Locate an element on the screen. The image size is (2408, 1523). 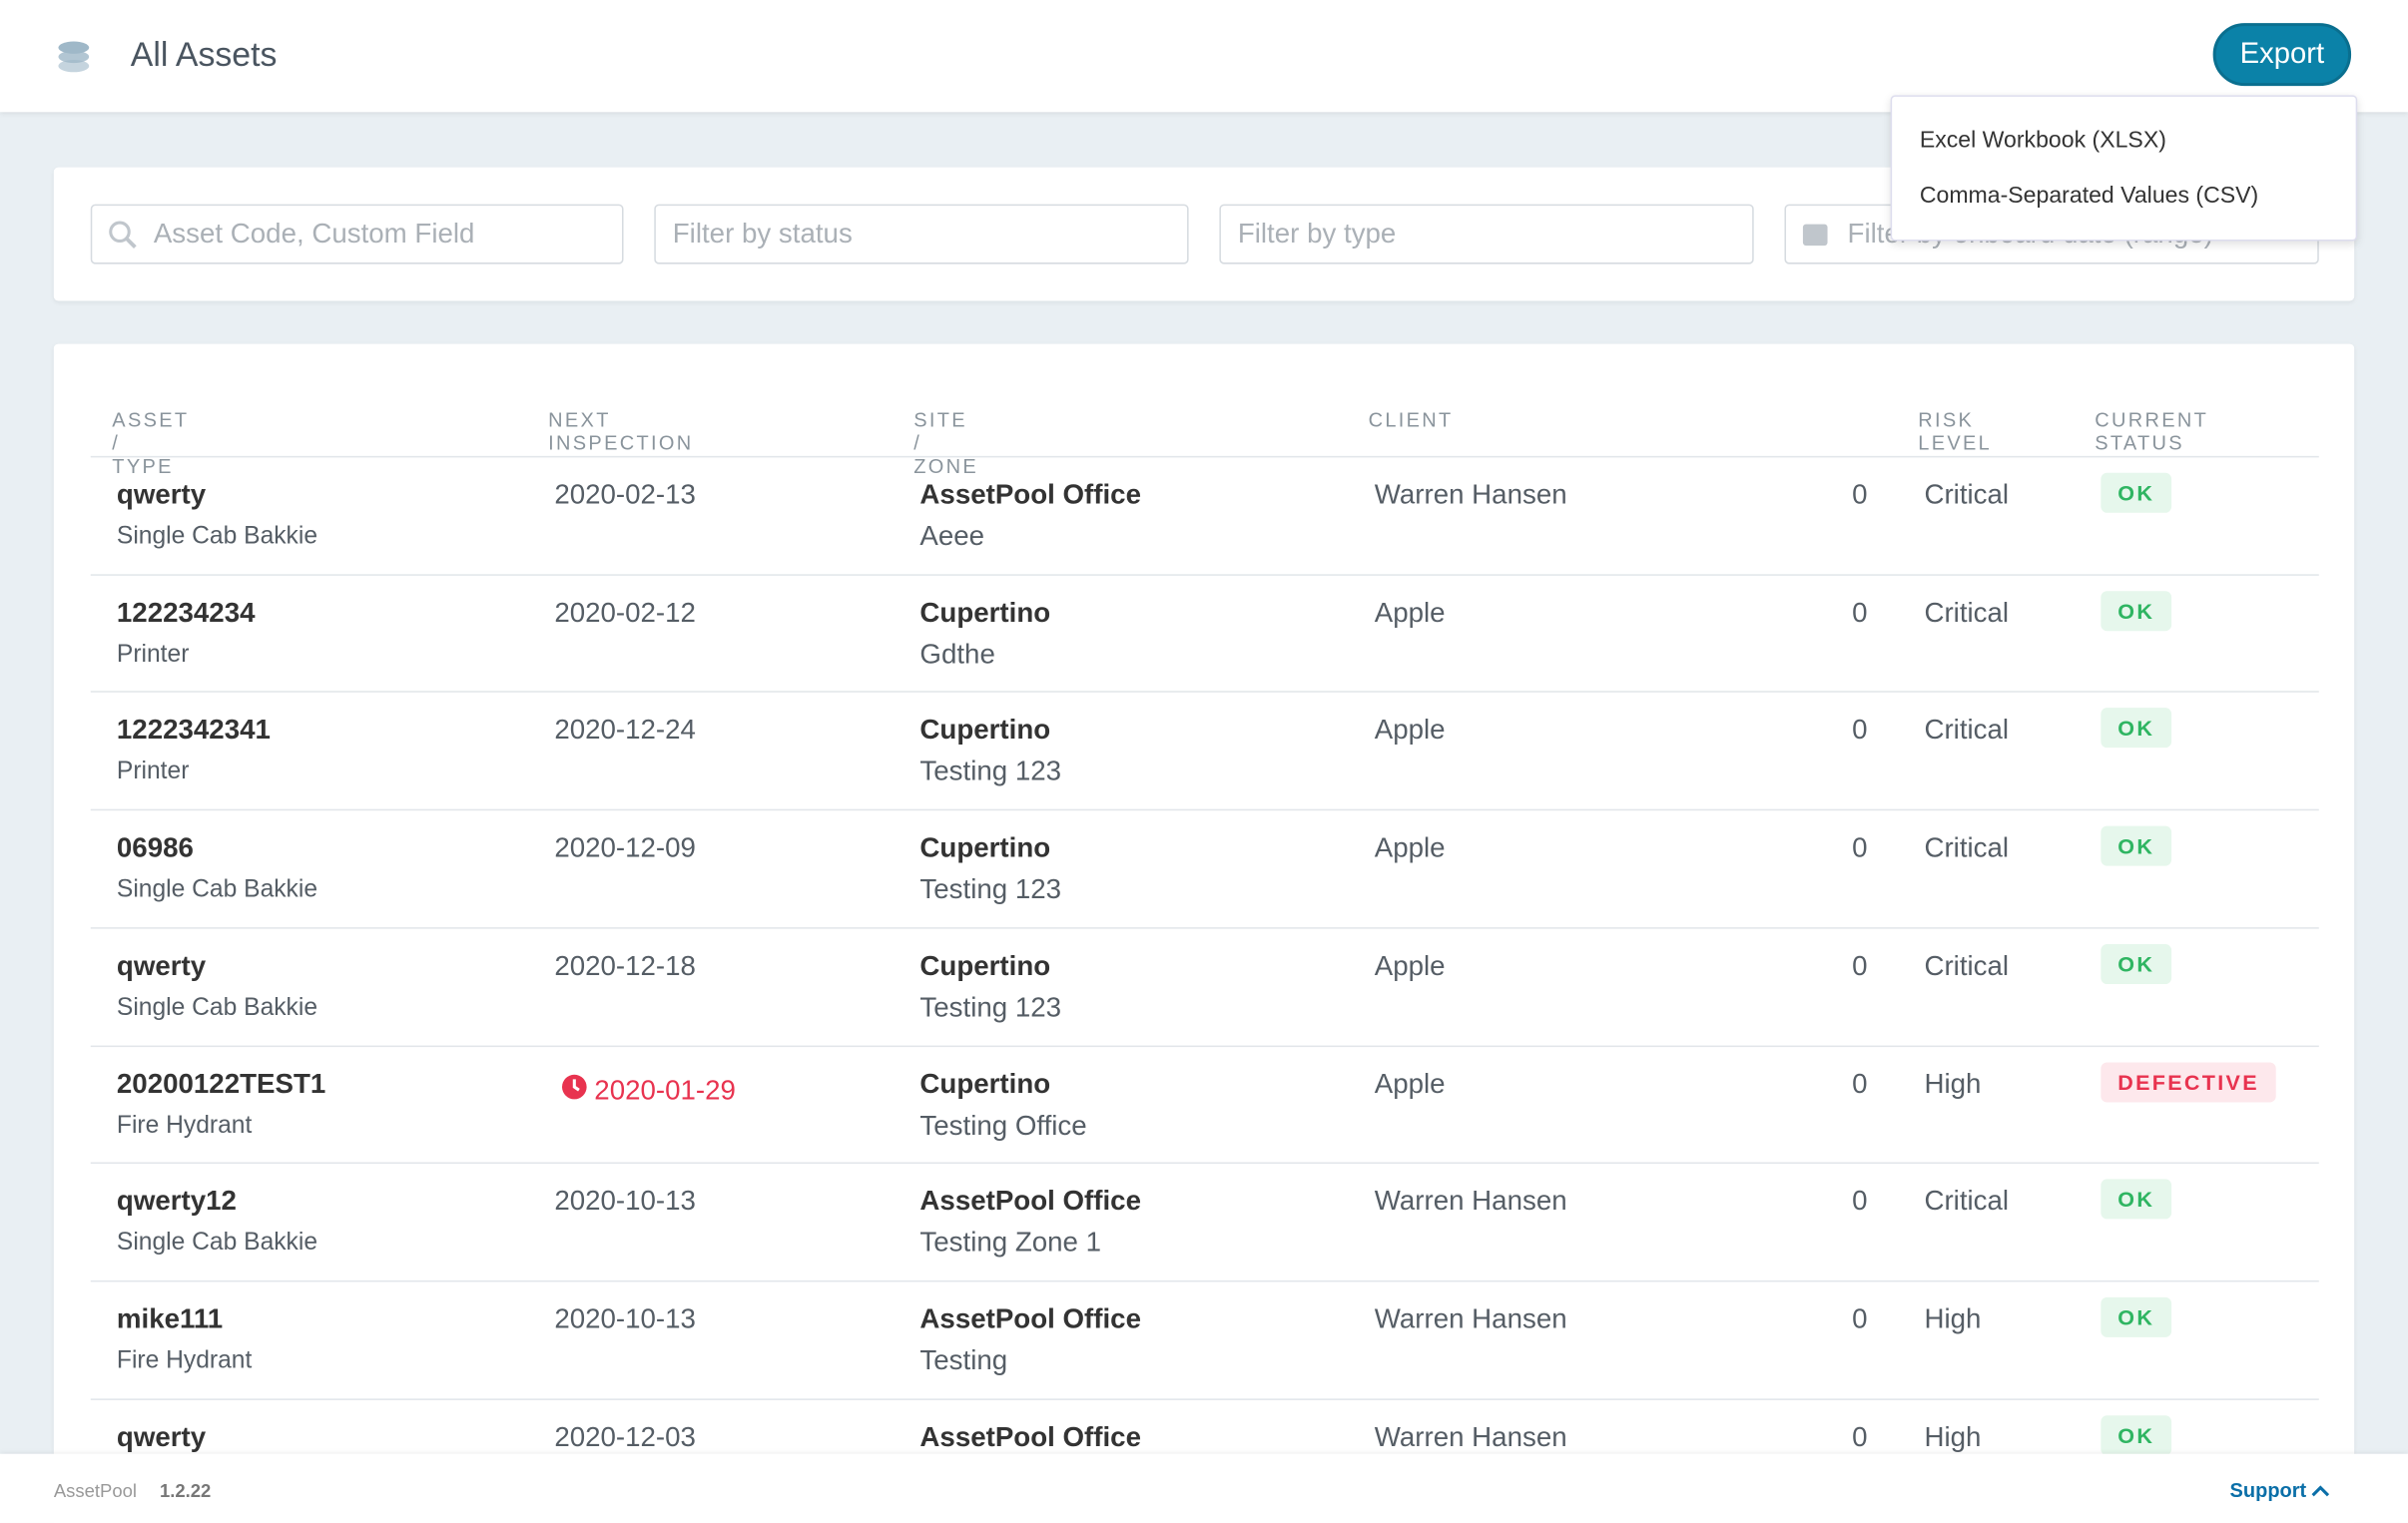
calendar-icon is located at coordinates (1815, 235).